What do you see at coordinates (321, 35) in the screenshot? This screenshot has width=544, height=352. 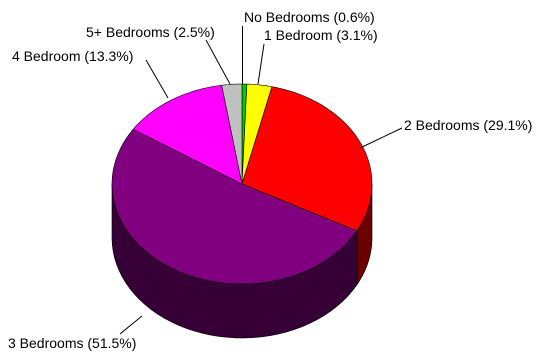 I see `slice-label-1: 1 Bedroom (3.1%)` at bounding box center [321, 35].